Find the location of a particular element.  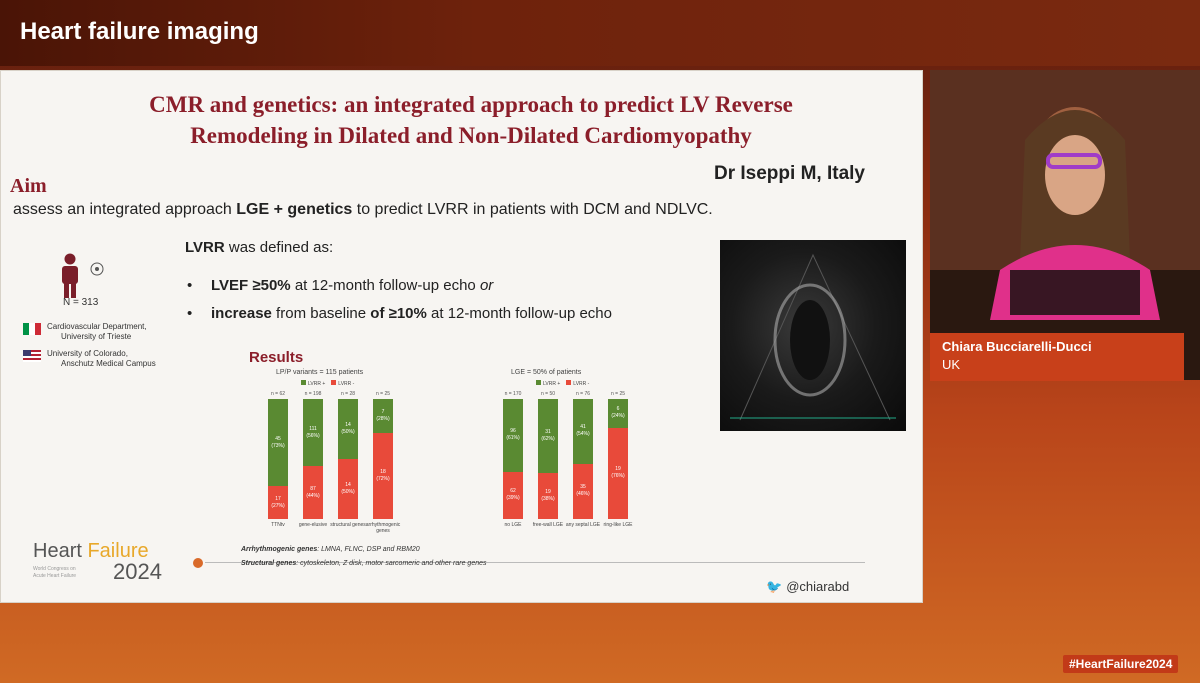

bar-percent: (72%) is located at coordinates (383, 478).